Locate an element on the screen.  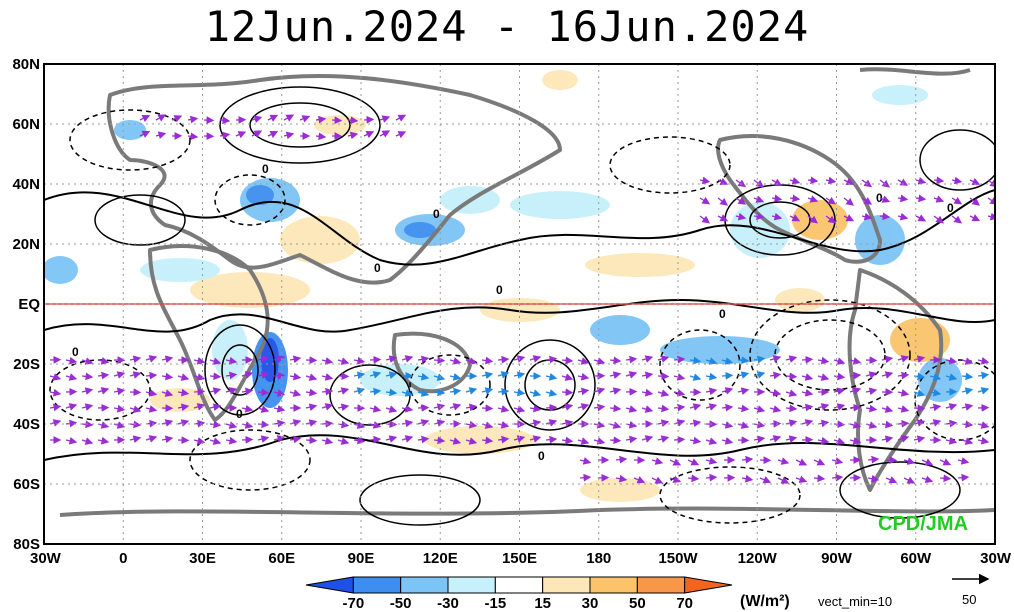
contour-label: 0 is located at coordinates (541, 456).